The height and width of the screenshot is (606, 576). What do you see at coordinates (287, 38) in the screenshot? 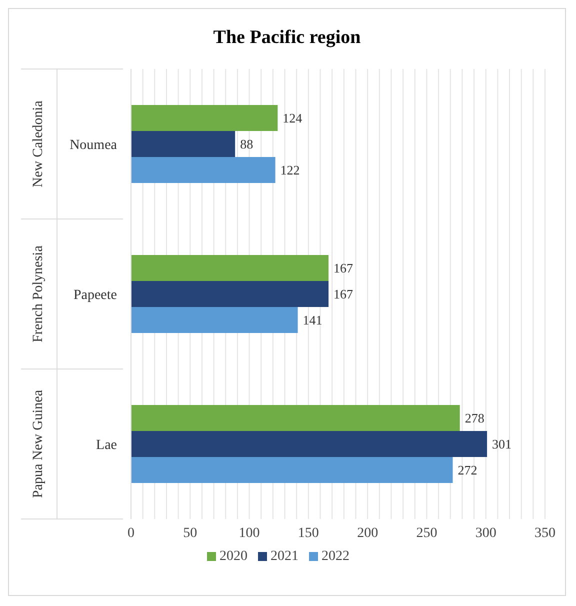
I see `chart-title: The Pacific region` at bounding box center [287, 38].